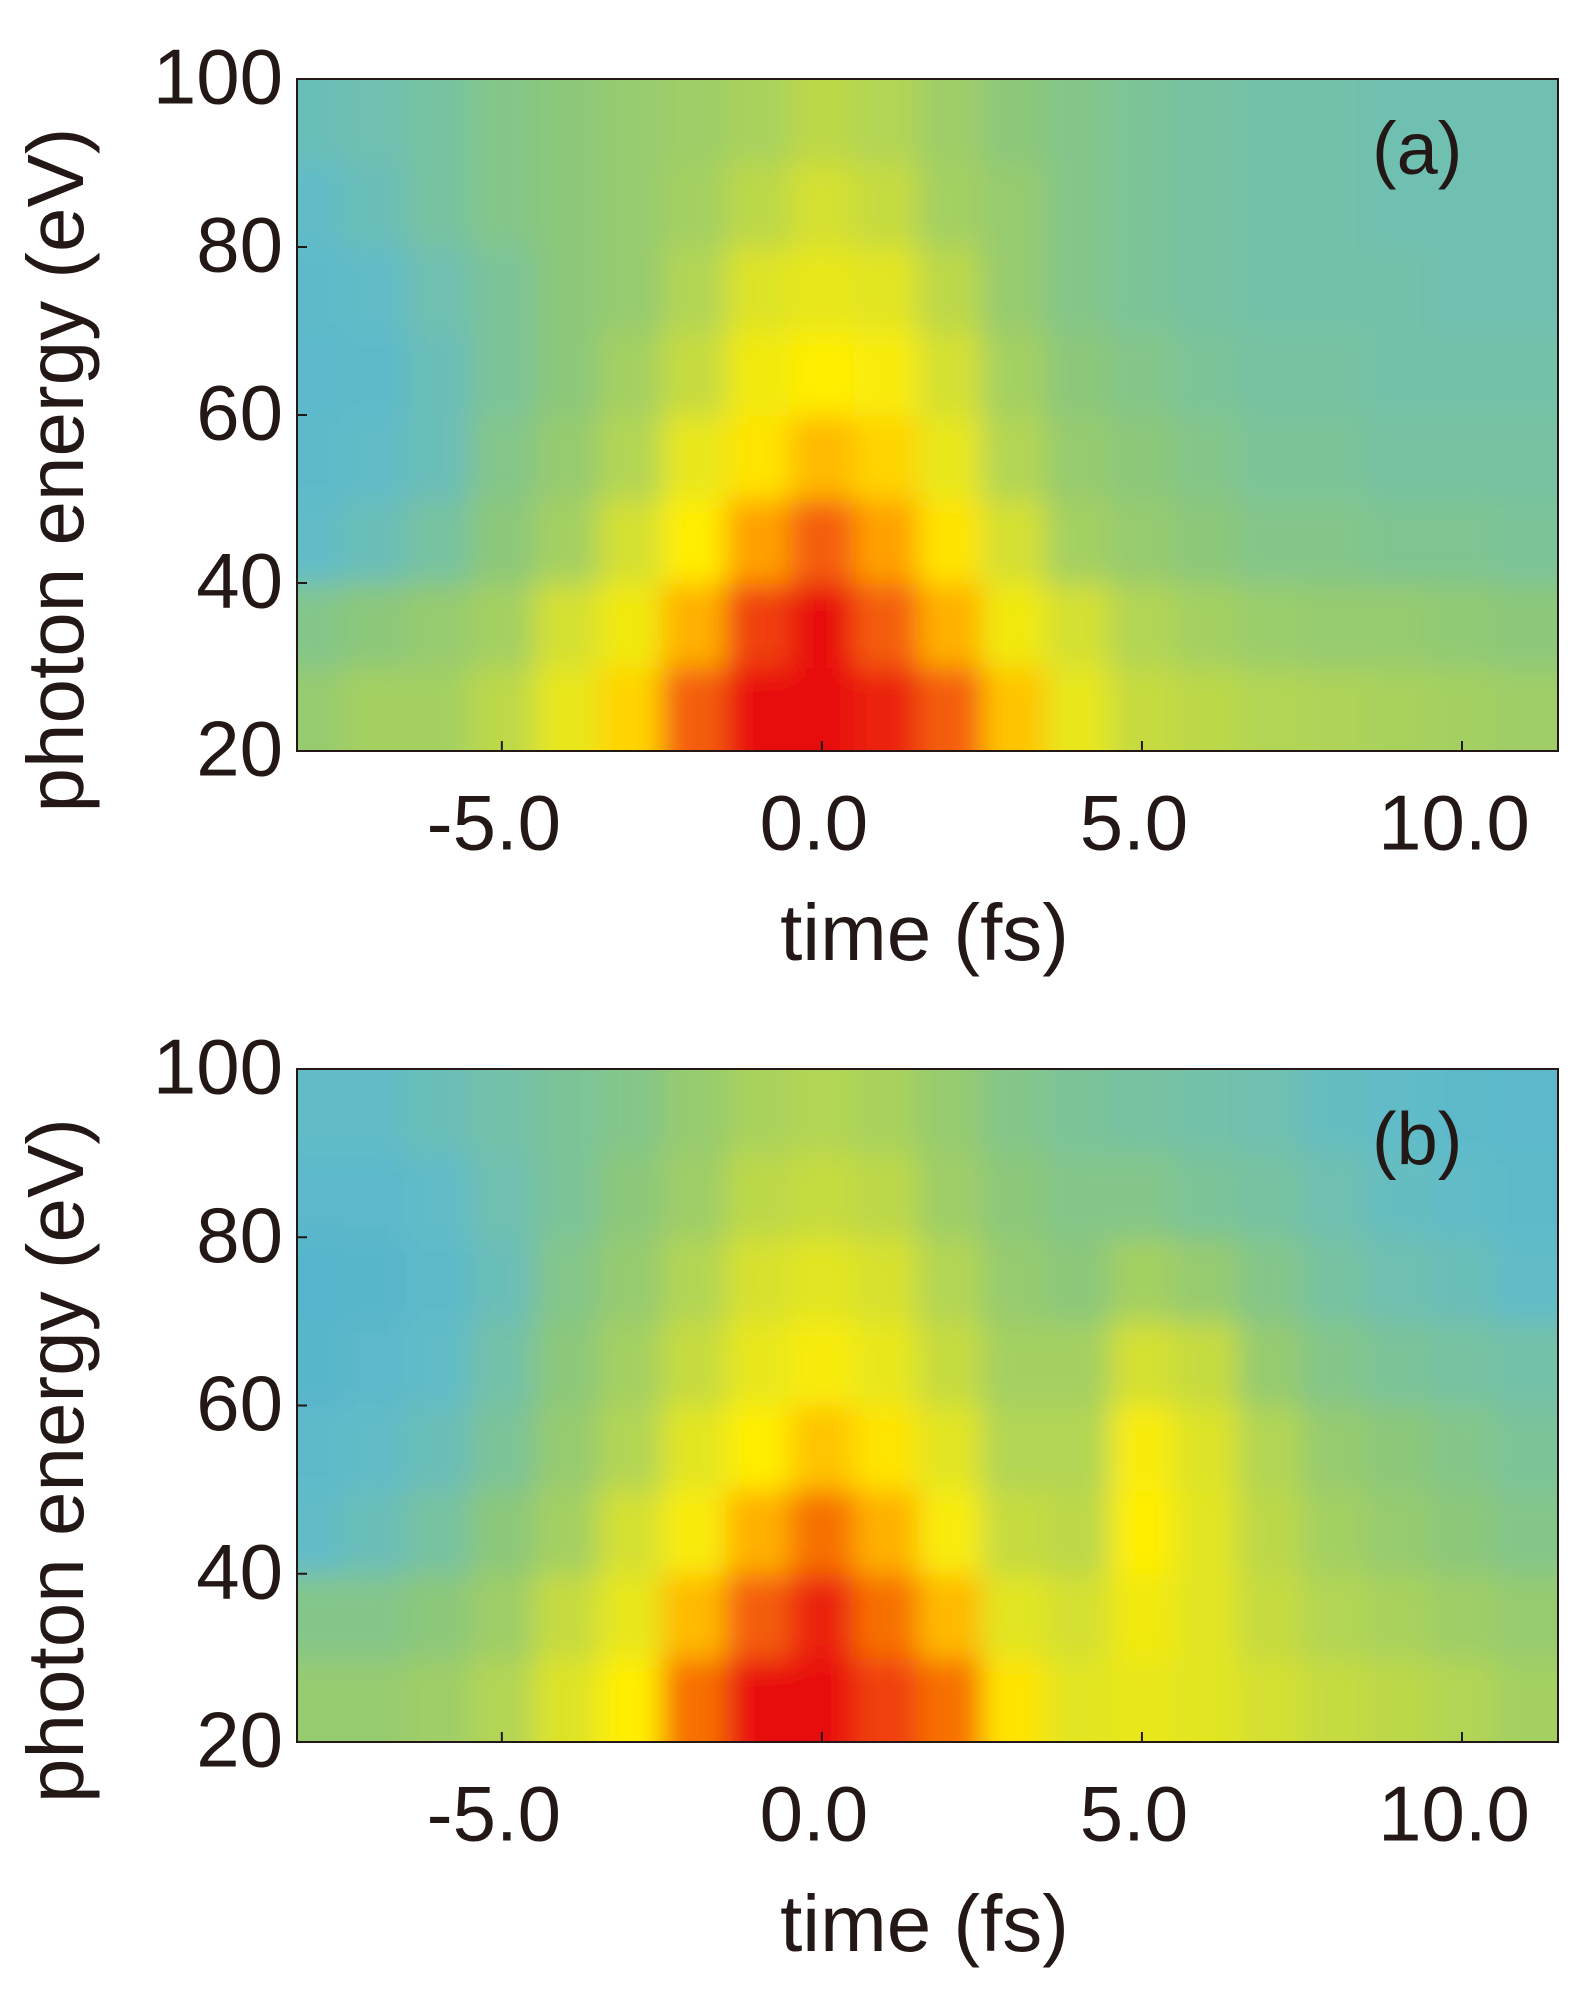 The height and width of the screenshot is (1991, 1579). What do you see at coordinates (239, 1235) in the screenshot?
I see `y-tick-label: 80` at bounding box center [239, 1235].